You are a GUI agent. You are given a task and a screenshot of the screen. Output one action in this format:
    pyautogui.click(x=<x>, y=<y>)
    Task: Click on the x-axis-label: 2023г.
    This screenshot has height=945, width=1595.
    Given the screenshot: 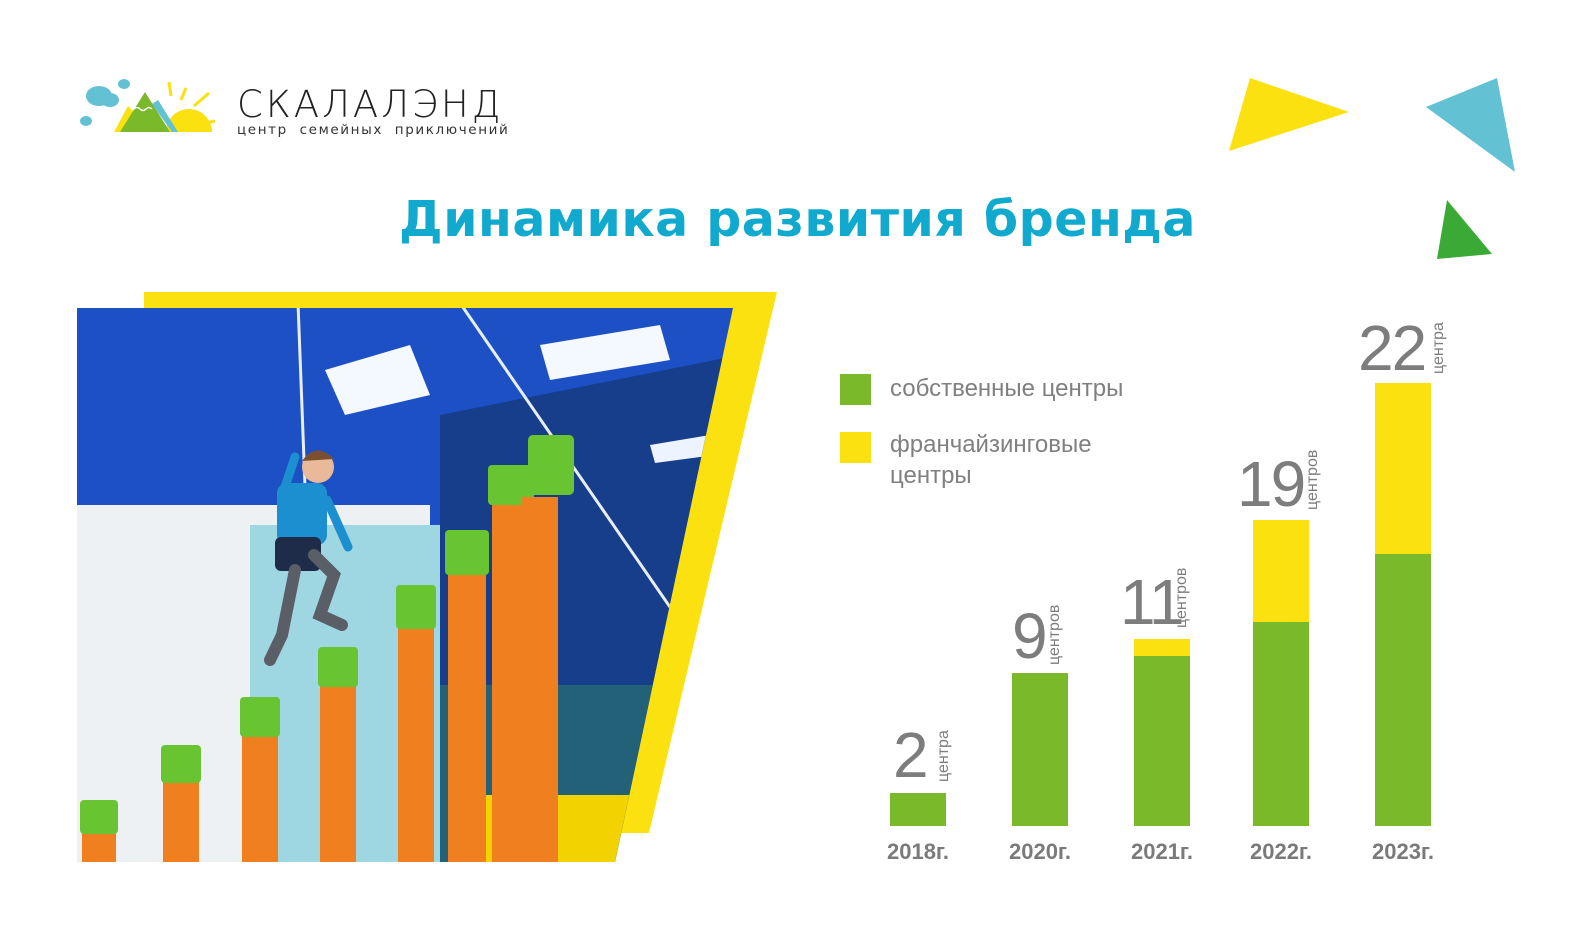 What is the action you would take?
    pyautogui.click(x=1402, y=851)
    